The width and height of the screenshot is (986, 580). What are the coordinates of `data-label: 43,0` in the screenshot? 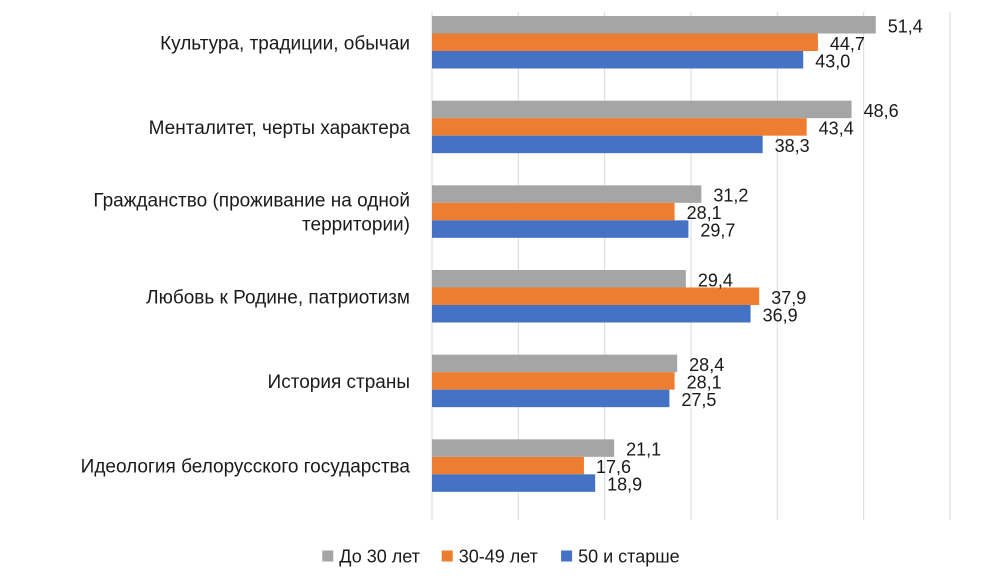 It's located at (832, 61).